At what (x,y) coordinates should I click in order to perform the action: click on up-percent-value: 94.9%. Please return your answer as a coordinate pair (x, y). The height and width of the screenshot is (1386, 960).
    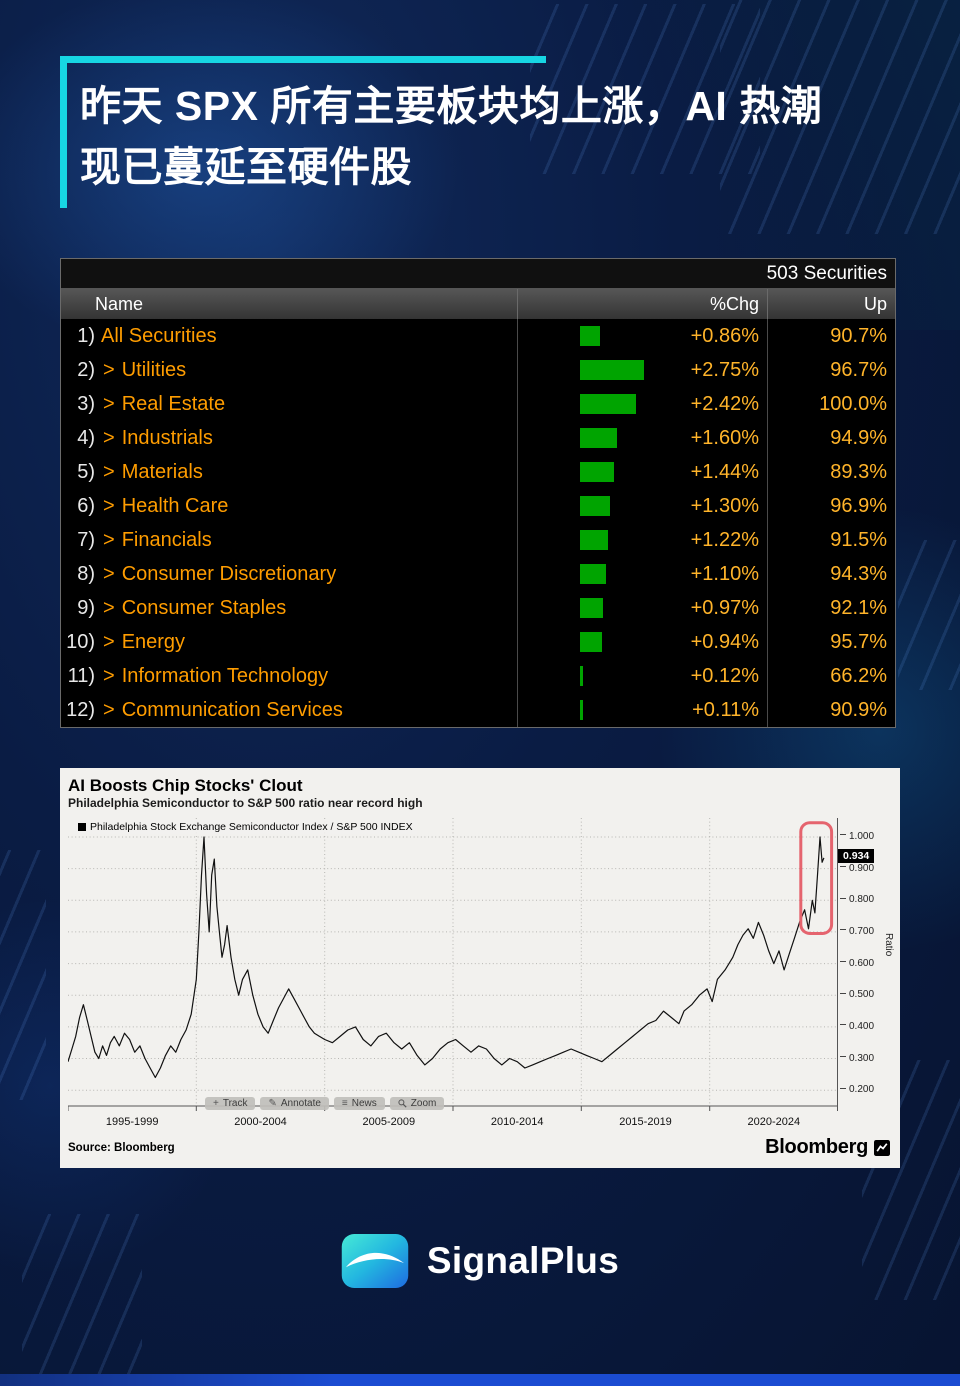
    Looking at the image, I should click on (831, 438).